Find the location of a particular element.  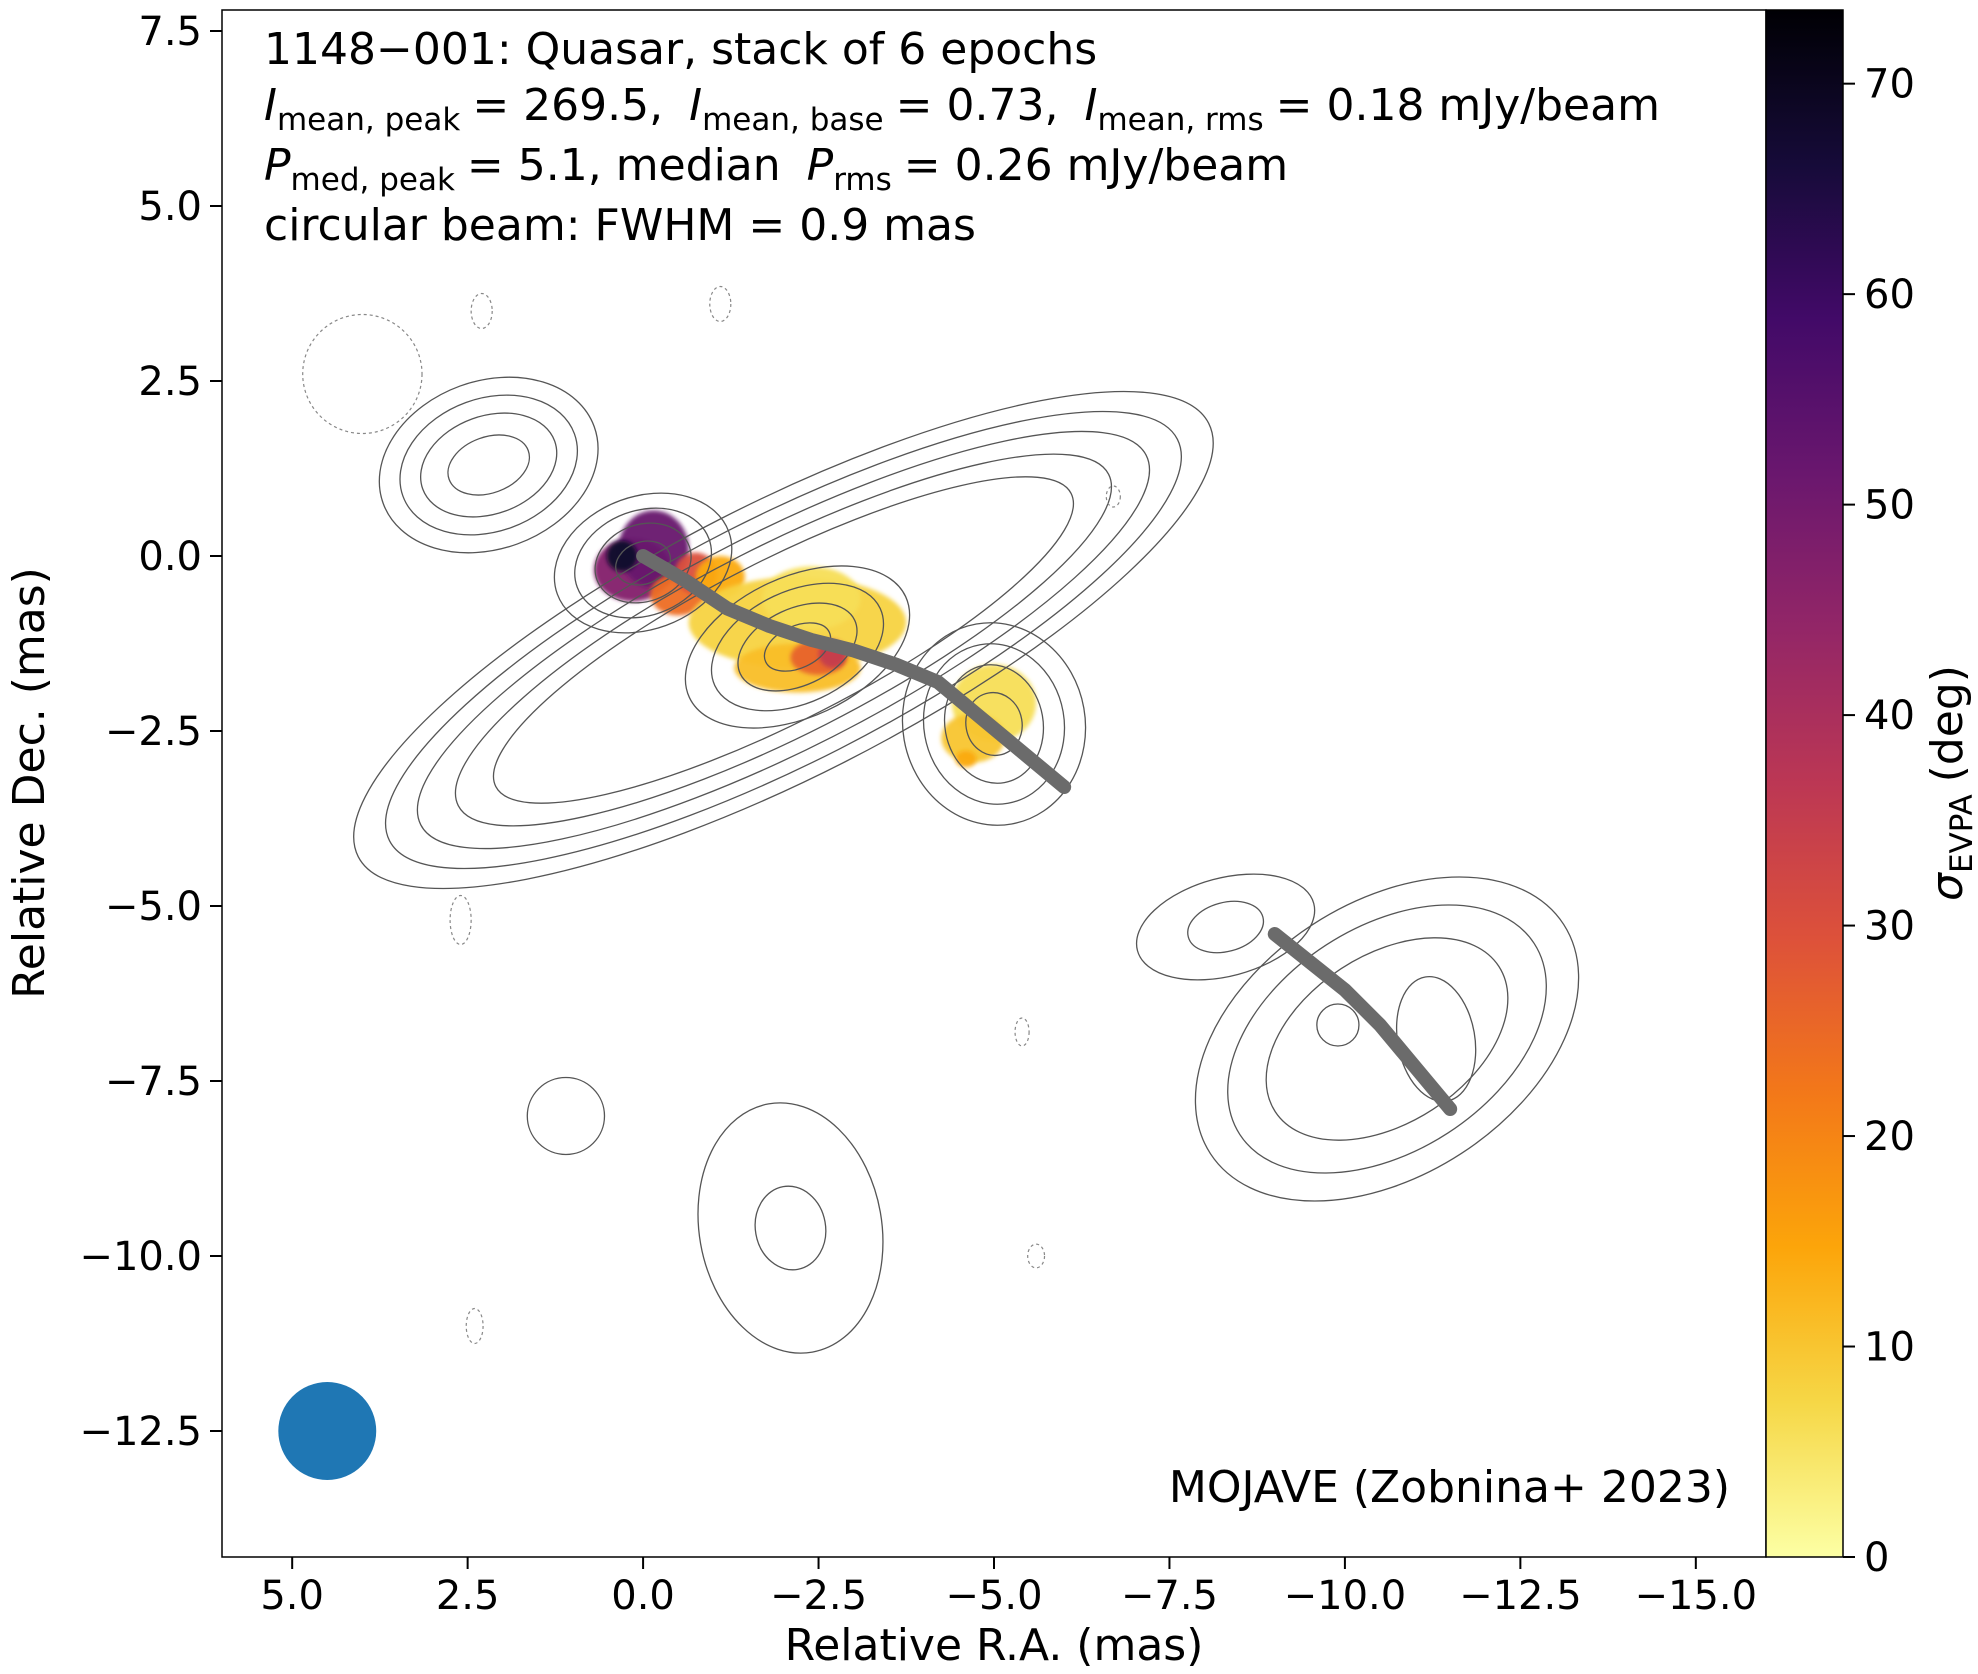

colorbar-tick-label: 40 is located at coordinates (1889, 716).